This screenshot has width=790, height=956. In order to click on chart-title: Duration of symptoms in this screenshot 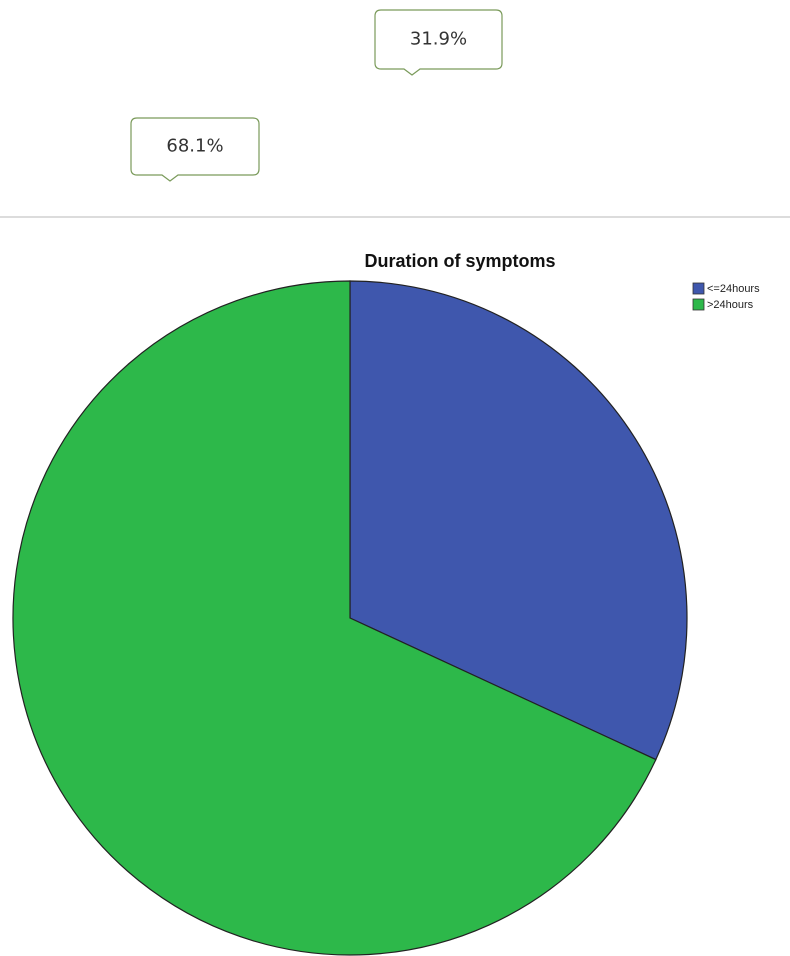, I will do `click(459, 261)`.